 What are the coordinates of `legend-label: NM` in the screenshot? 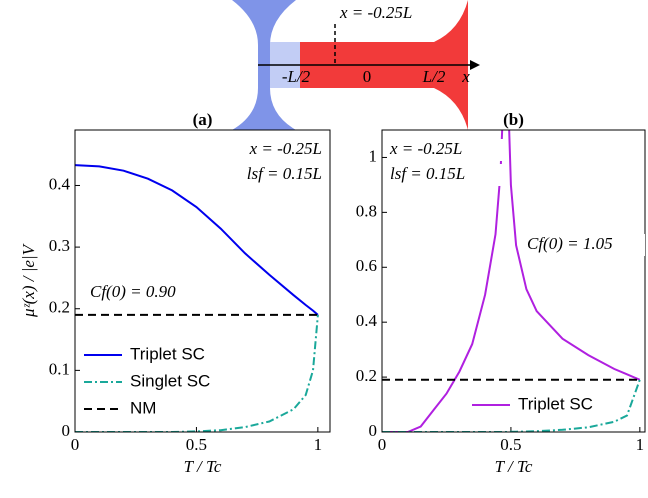 It's located at (143, 407).